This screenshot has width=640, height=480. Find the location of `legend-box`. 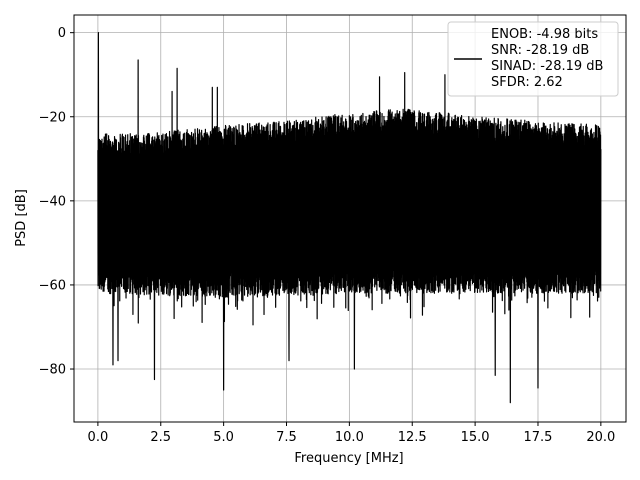

legend-box is located at coordinates (533, 59).